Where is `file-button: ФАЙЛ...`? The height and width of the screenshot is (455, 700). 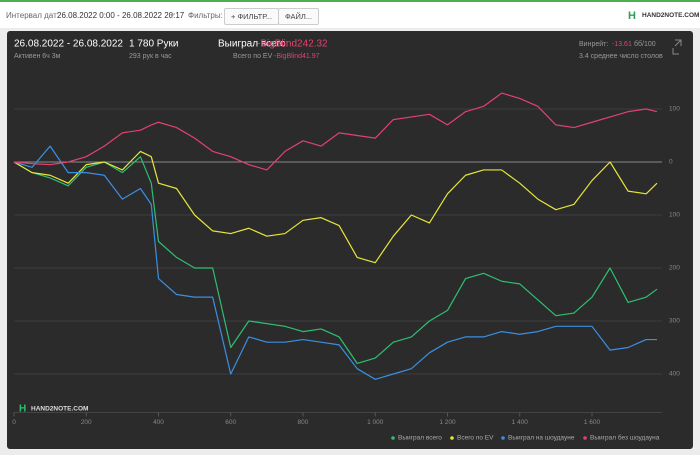
file-button: ФАЙЛ... is located at coordinates (299, 16).